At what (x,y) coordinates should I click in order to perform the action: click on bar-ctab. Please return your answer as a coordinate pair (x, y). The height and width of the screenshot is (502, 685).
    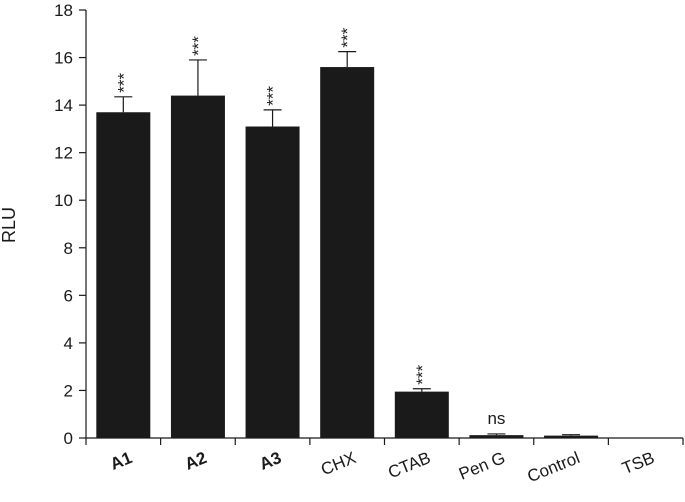
    Looking at the image, I should click on (421, 414).